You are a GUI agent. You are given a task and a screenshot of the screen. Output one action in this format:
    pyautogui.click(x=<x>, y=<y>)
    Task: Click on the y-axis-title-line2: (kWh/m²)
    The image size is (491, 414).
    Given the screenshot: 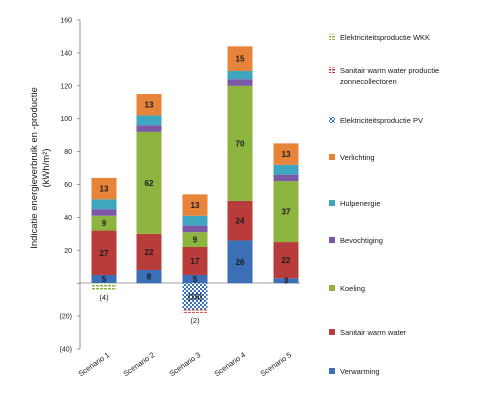 What is the action you would take?
    pyautogui.click(x=46, y=167)
    